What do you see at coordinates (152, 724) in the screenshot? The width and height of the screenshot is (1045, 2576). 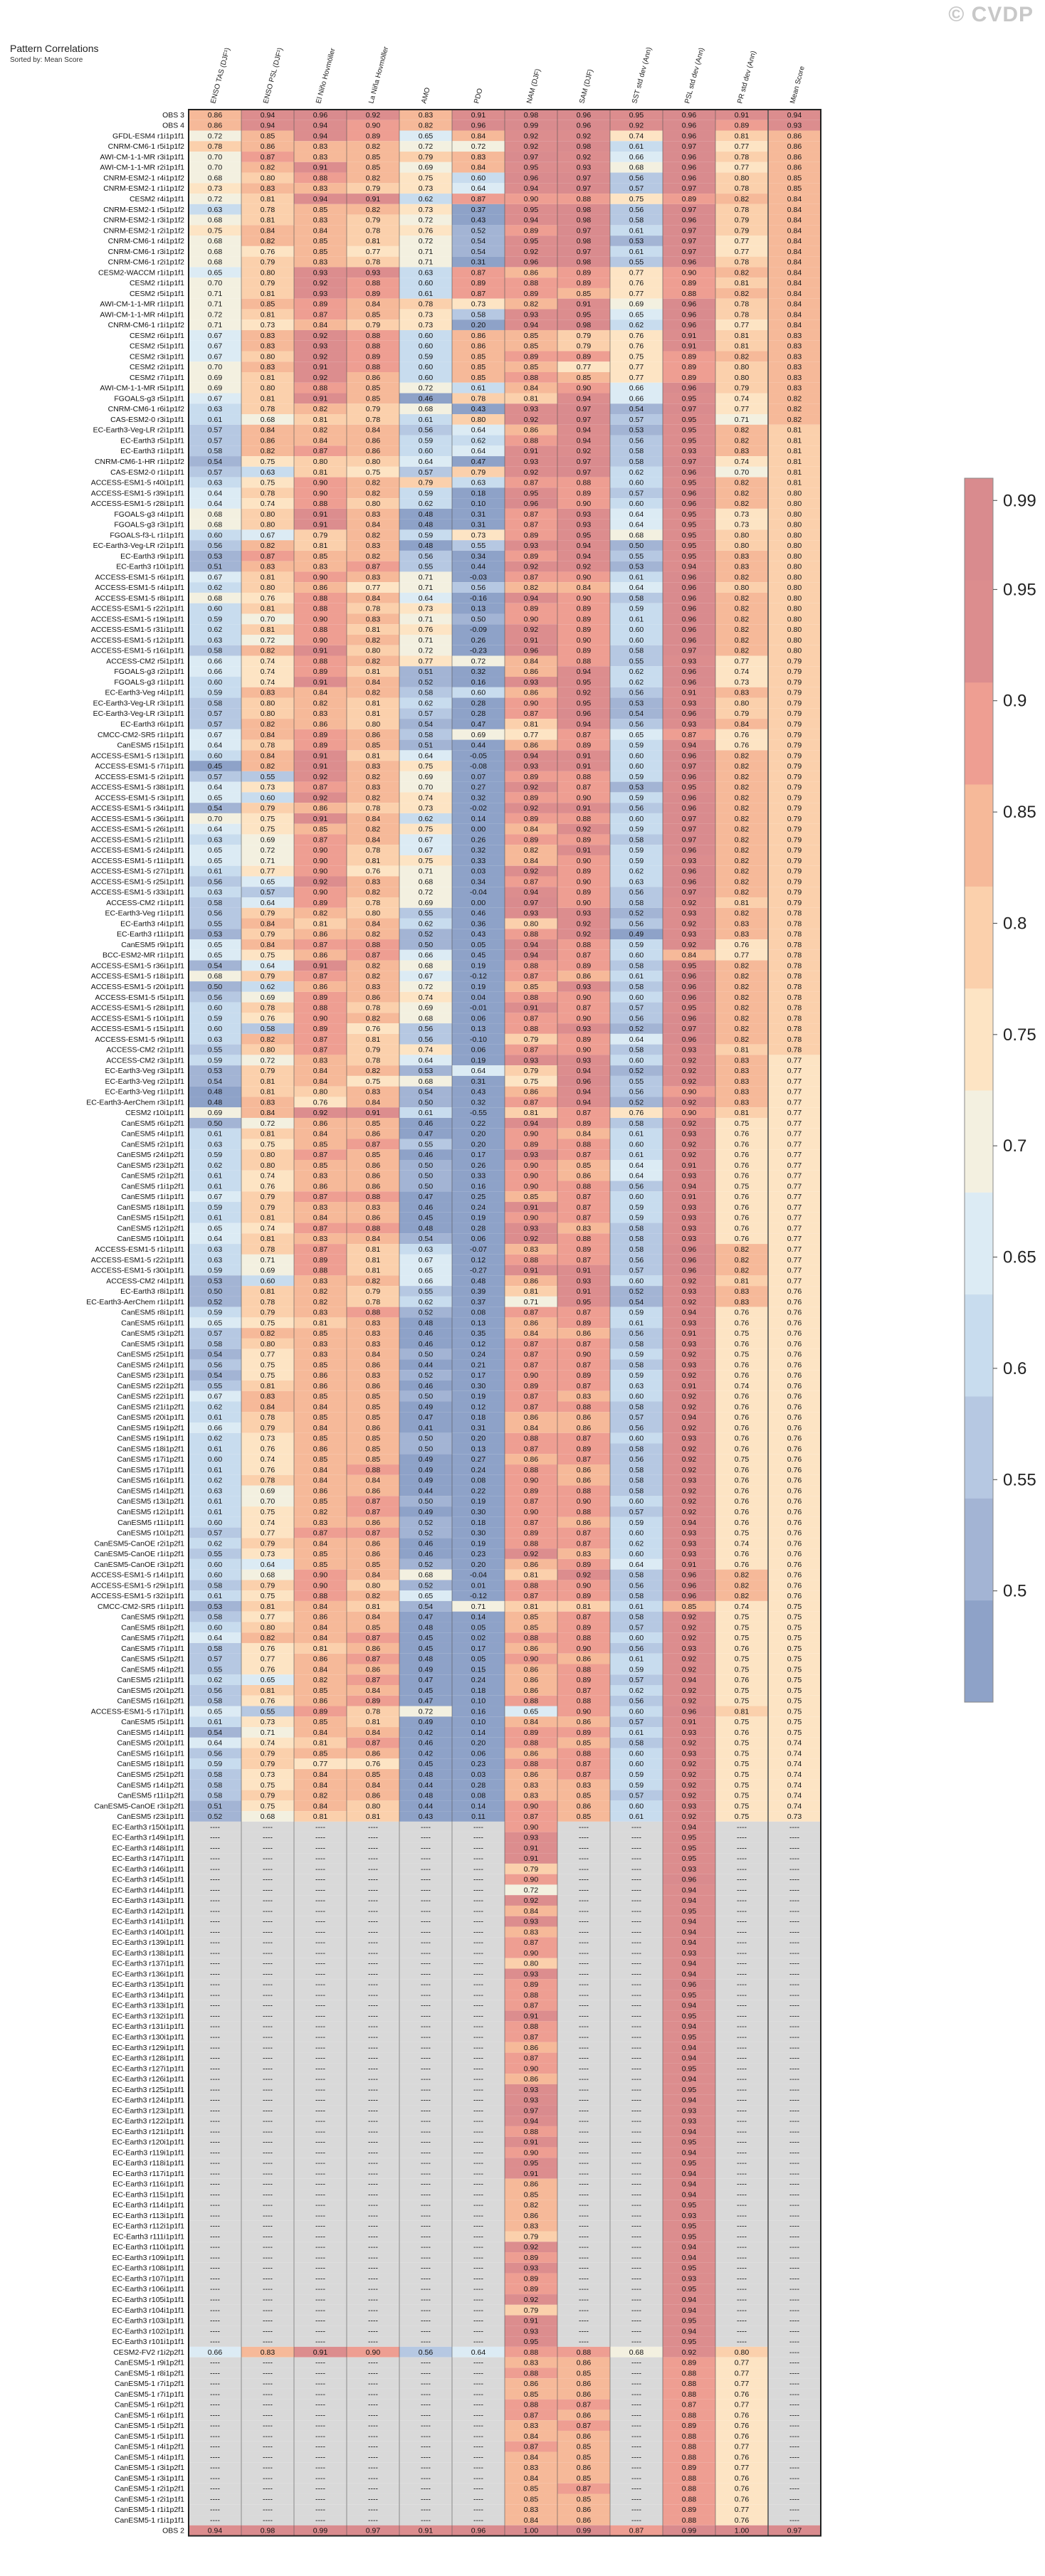 I see `row-label: EC-Earth3 r6i1p1f1` at bounding box center [152, 724].